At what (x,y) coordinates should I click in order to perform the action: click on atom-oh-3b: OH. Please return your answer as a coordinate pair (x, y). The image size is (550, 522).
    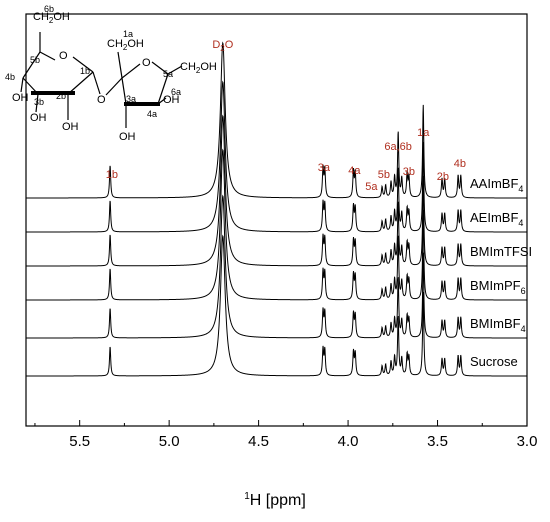
    Looking at the image, I should click on (38, 118).